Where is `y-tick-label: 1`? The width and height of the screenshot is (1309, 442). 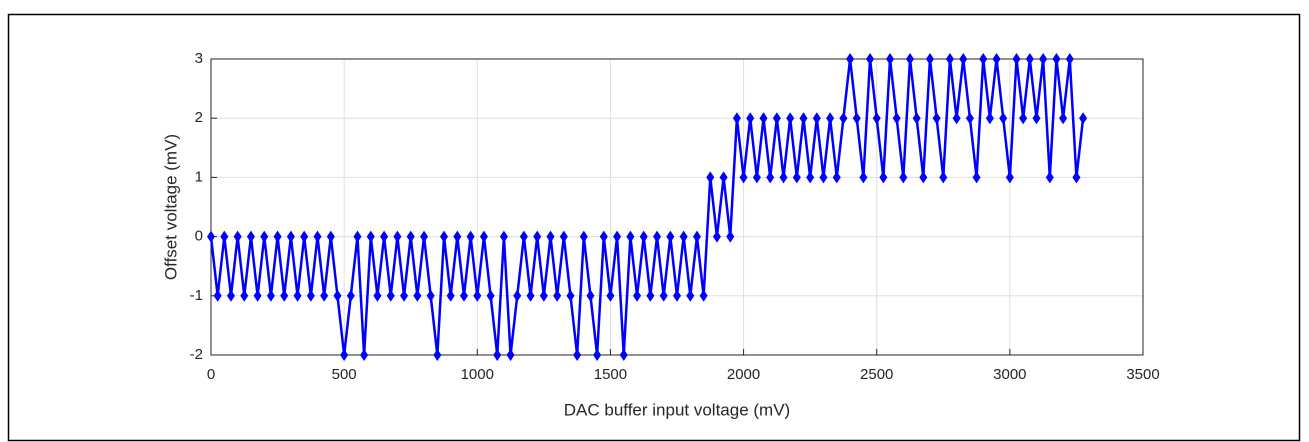
y-tick-label: 1 is located at coordinates (199, 176).